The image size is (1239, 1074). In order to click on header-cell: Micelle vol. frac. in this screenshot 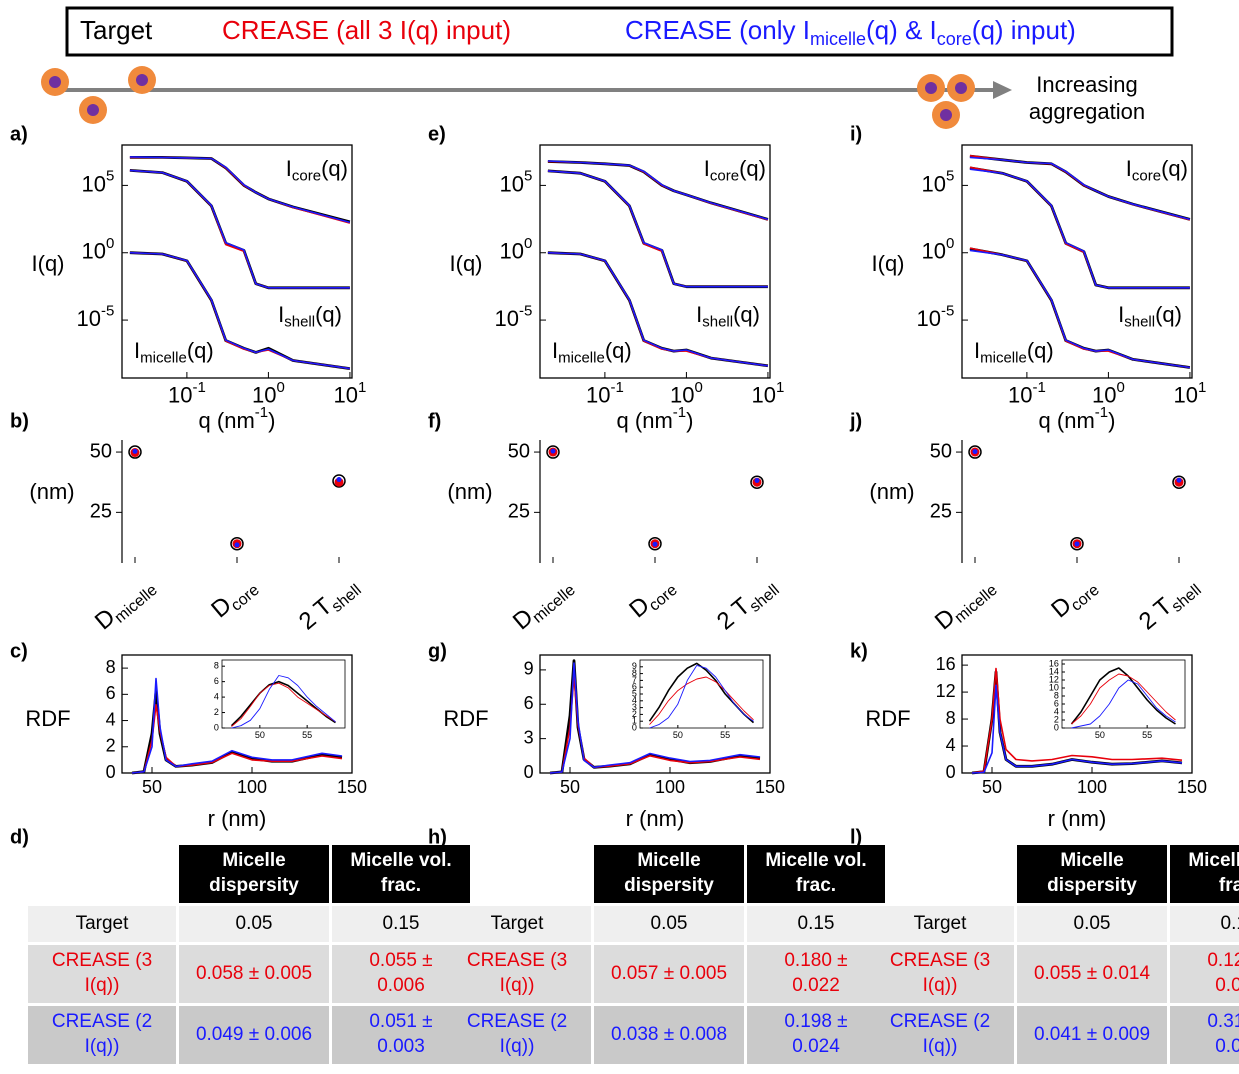, I will do `click(816, 874)`.